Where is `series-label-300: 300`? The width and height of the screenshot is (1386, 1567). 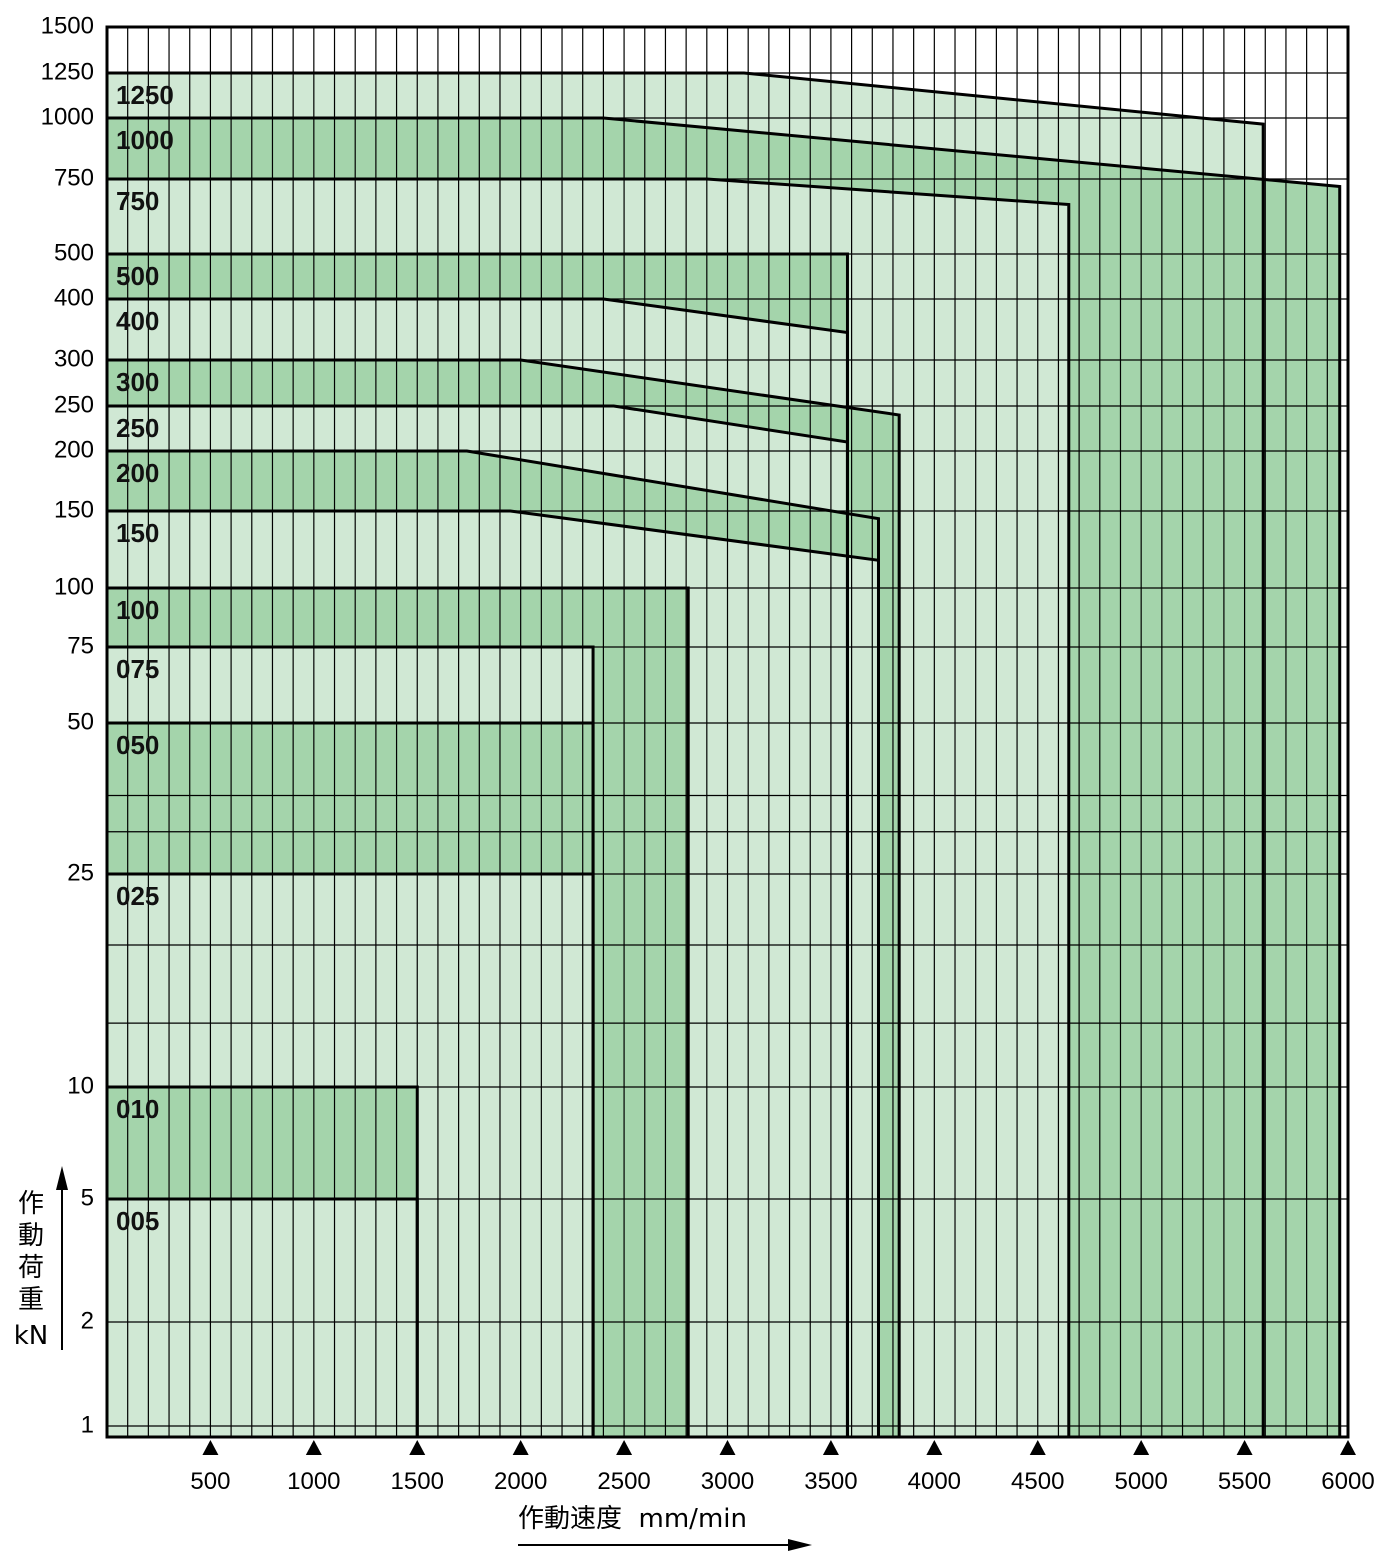 series-label-300: 300 is located at coordinates (137, 382).